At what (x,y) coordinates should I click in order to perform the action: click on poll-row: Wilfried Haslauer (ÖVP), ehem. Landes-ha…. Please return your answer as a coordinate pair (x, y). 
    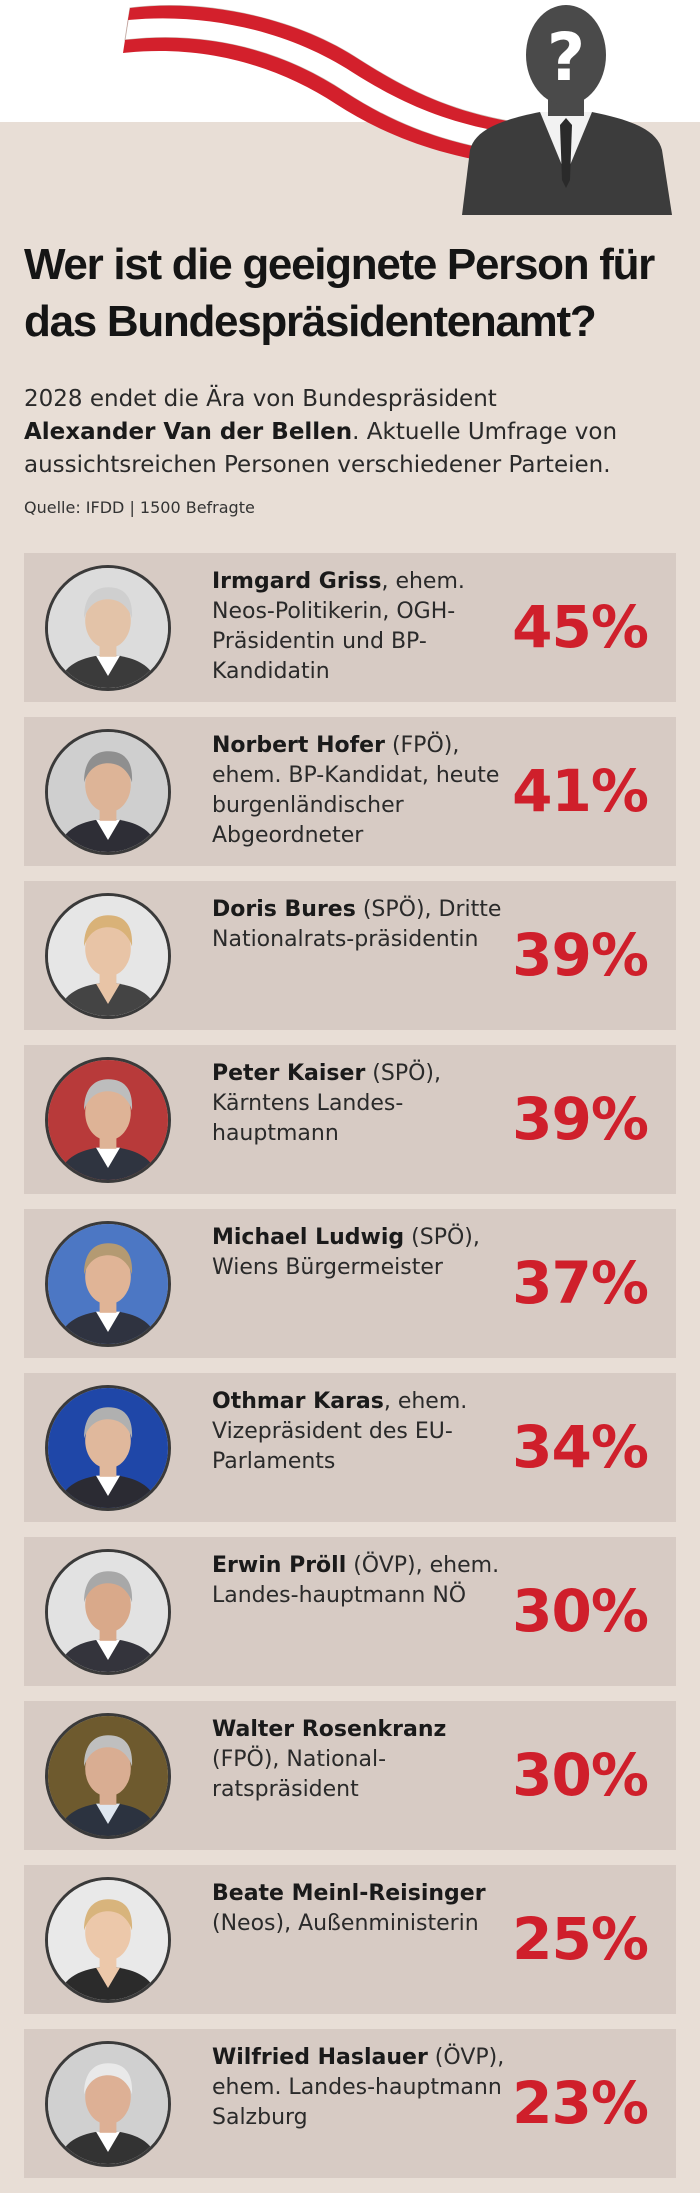
    Looking at the image, I should click on (350, 2103).